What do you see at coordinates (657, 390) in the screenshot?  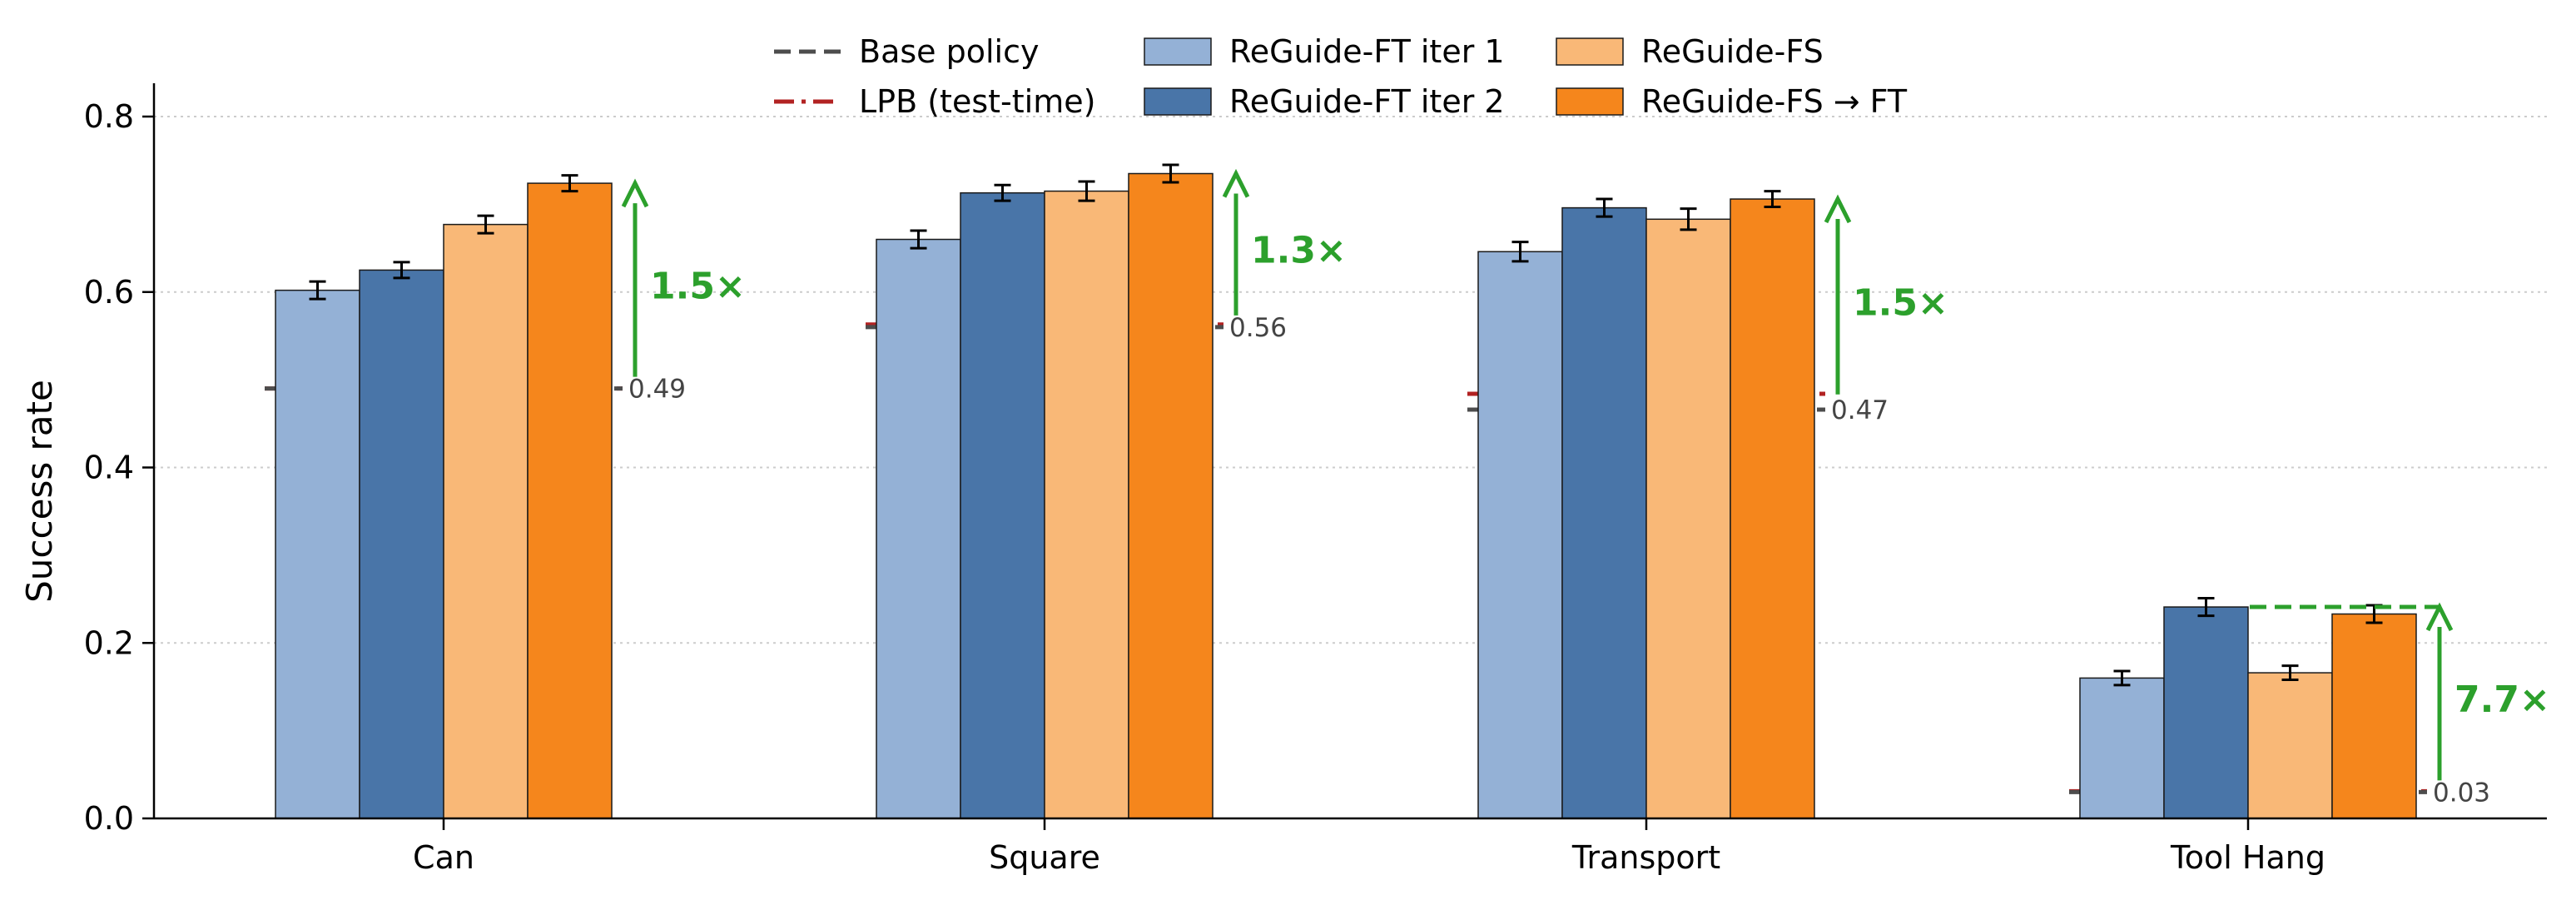 I see `reference-value-label: 0.49` at bounding box center [657, 390].